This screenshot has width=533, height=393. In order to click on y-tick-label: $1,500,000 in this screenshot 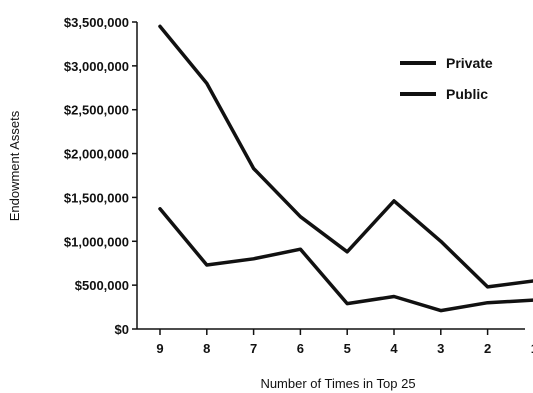, I will do `click(96, 197)`.